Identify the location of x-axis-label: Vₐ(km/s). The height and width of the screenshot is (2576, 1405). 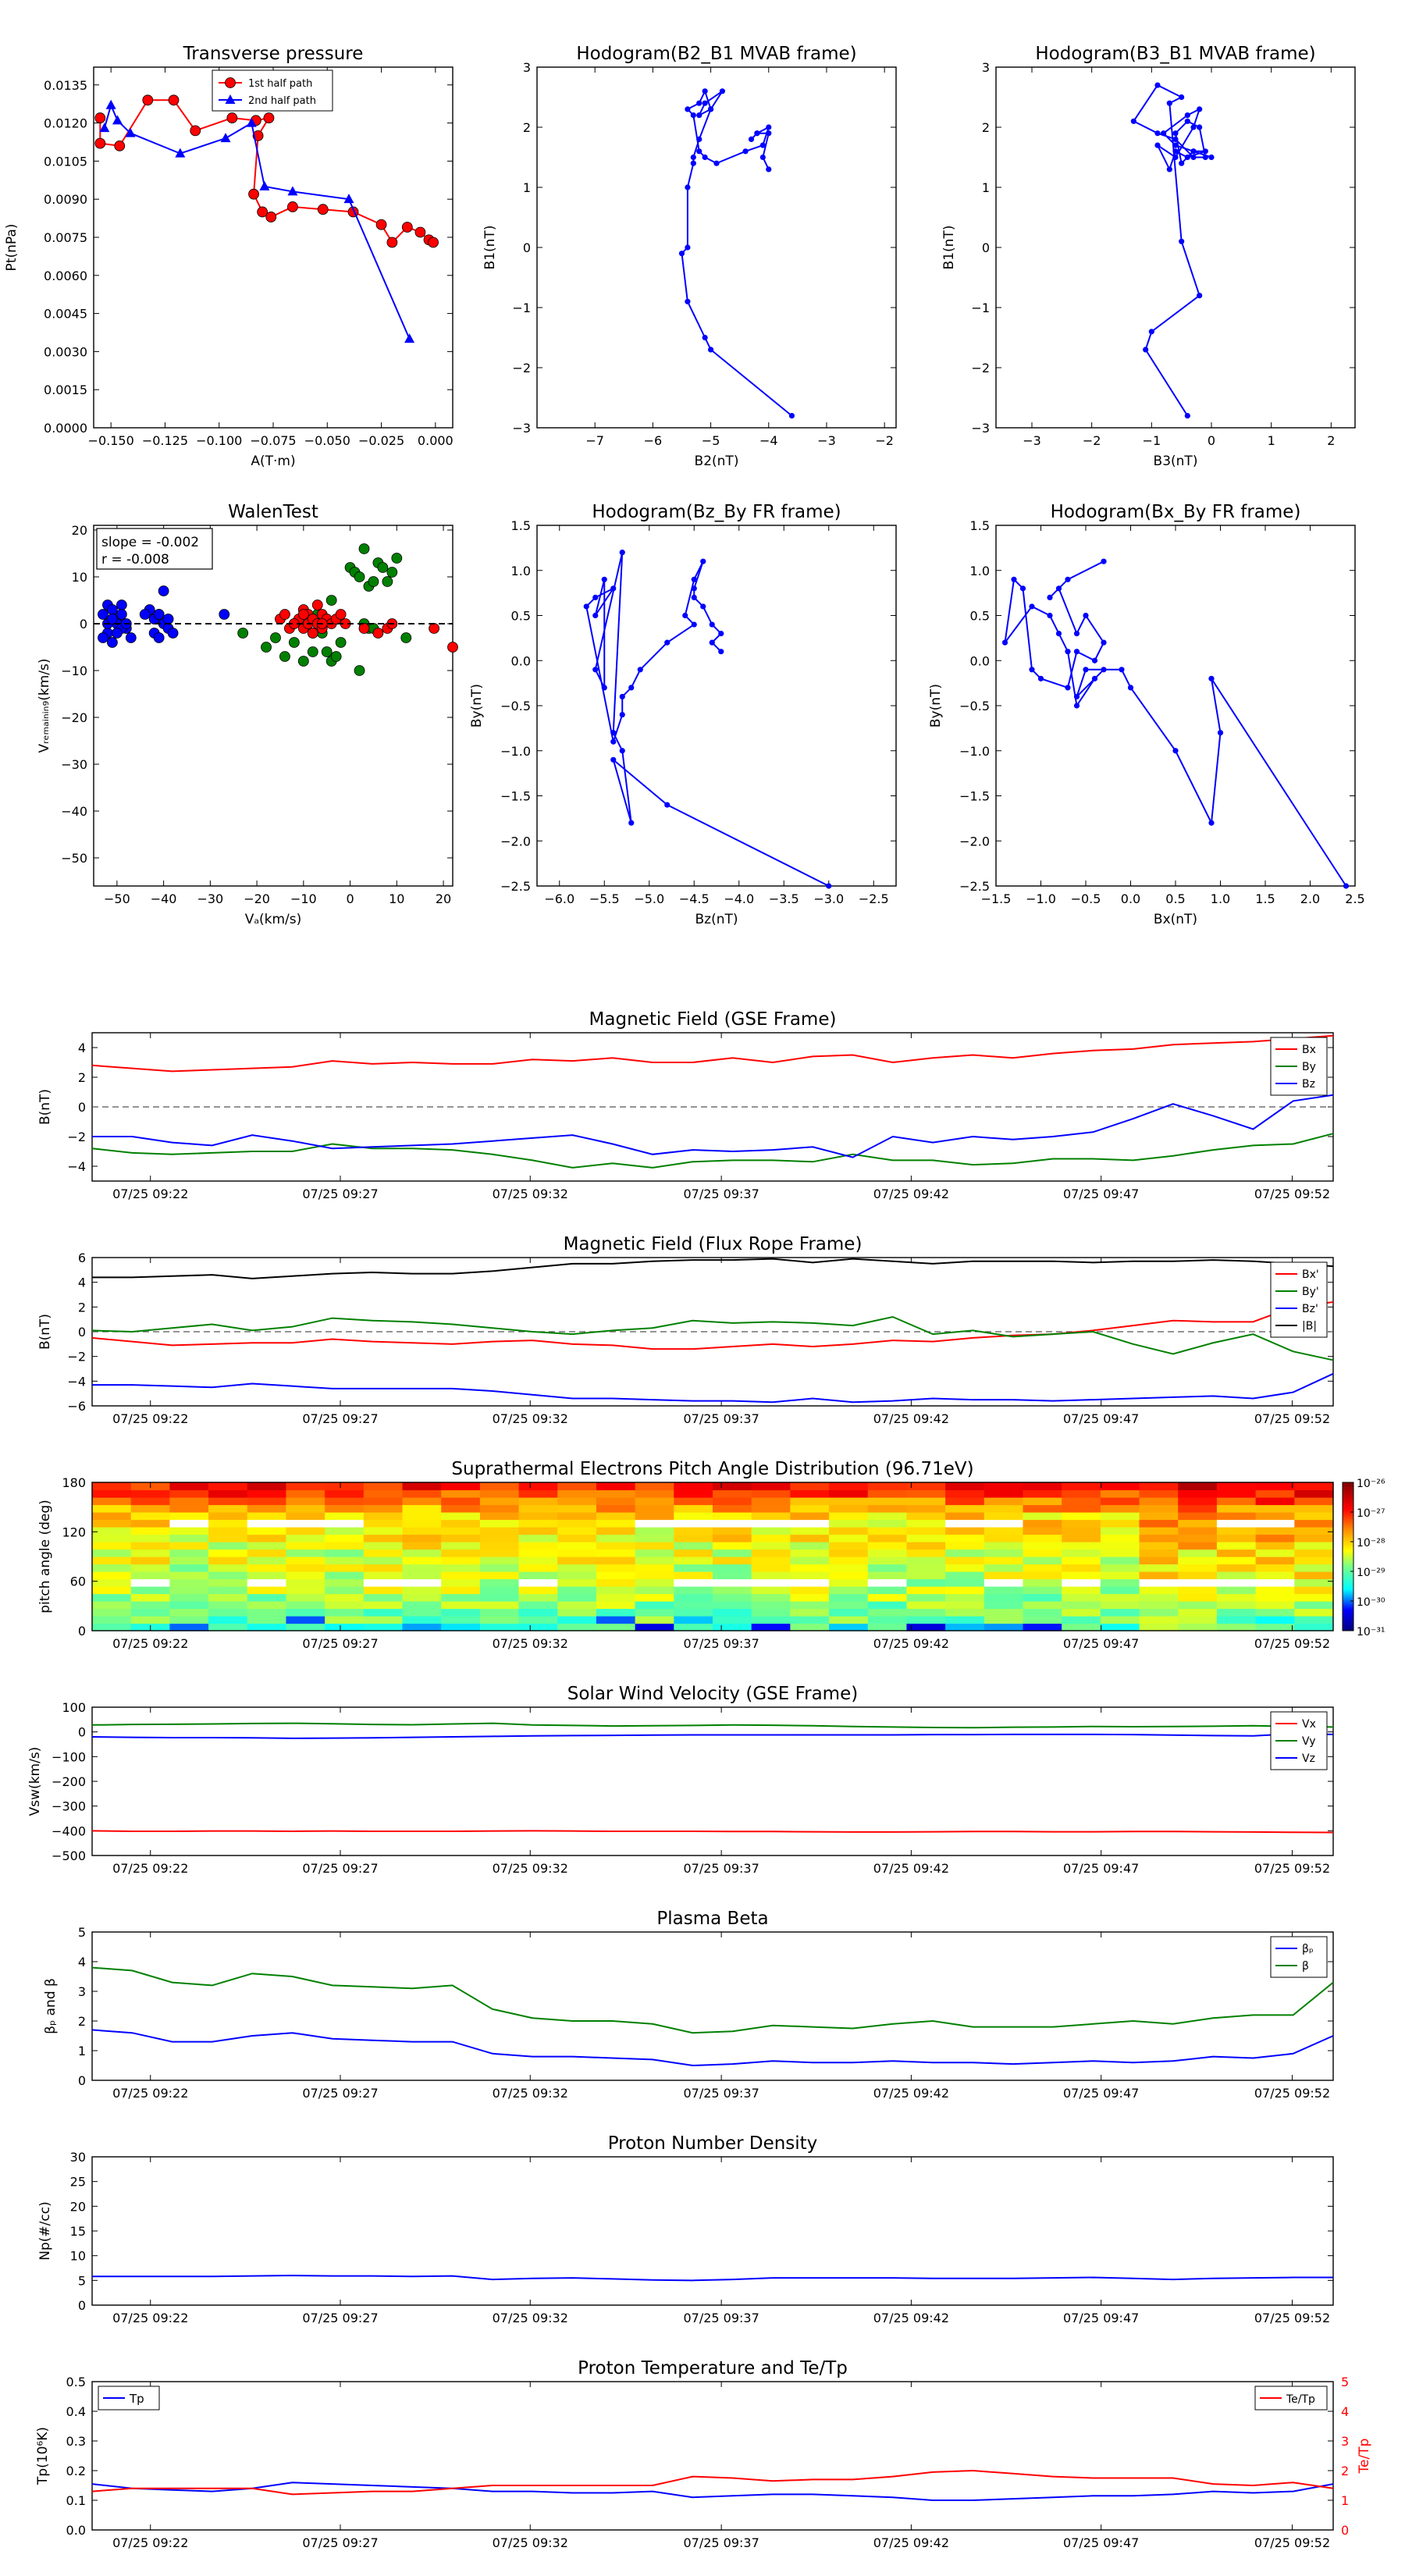
(273, 919).